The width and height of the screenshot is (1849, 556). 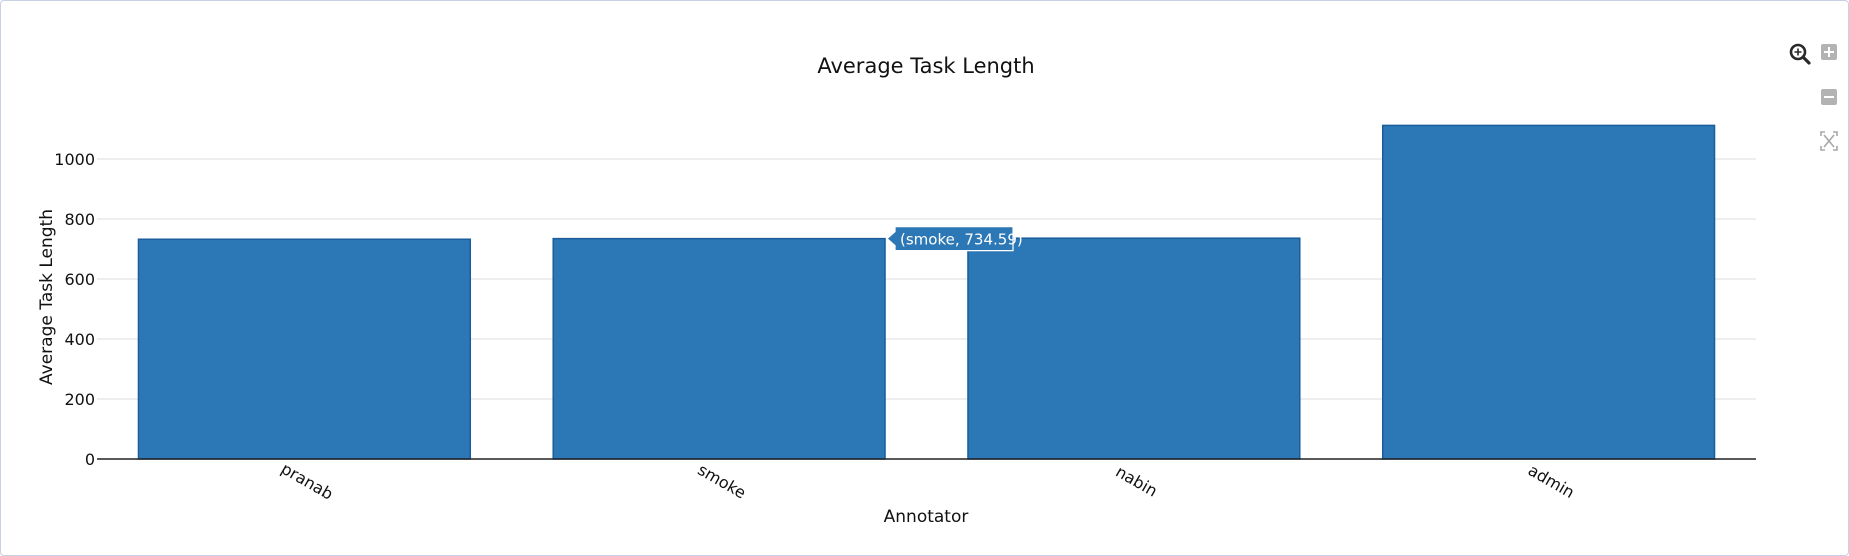 I want to click on y-tick-label: 800, so click(x=79, y=219).